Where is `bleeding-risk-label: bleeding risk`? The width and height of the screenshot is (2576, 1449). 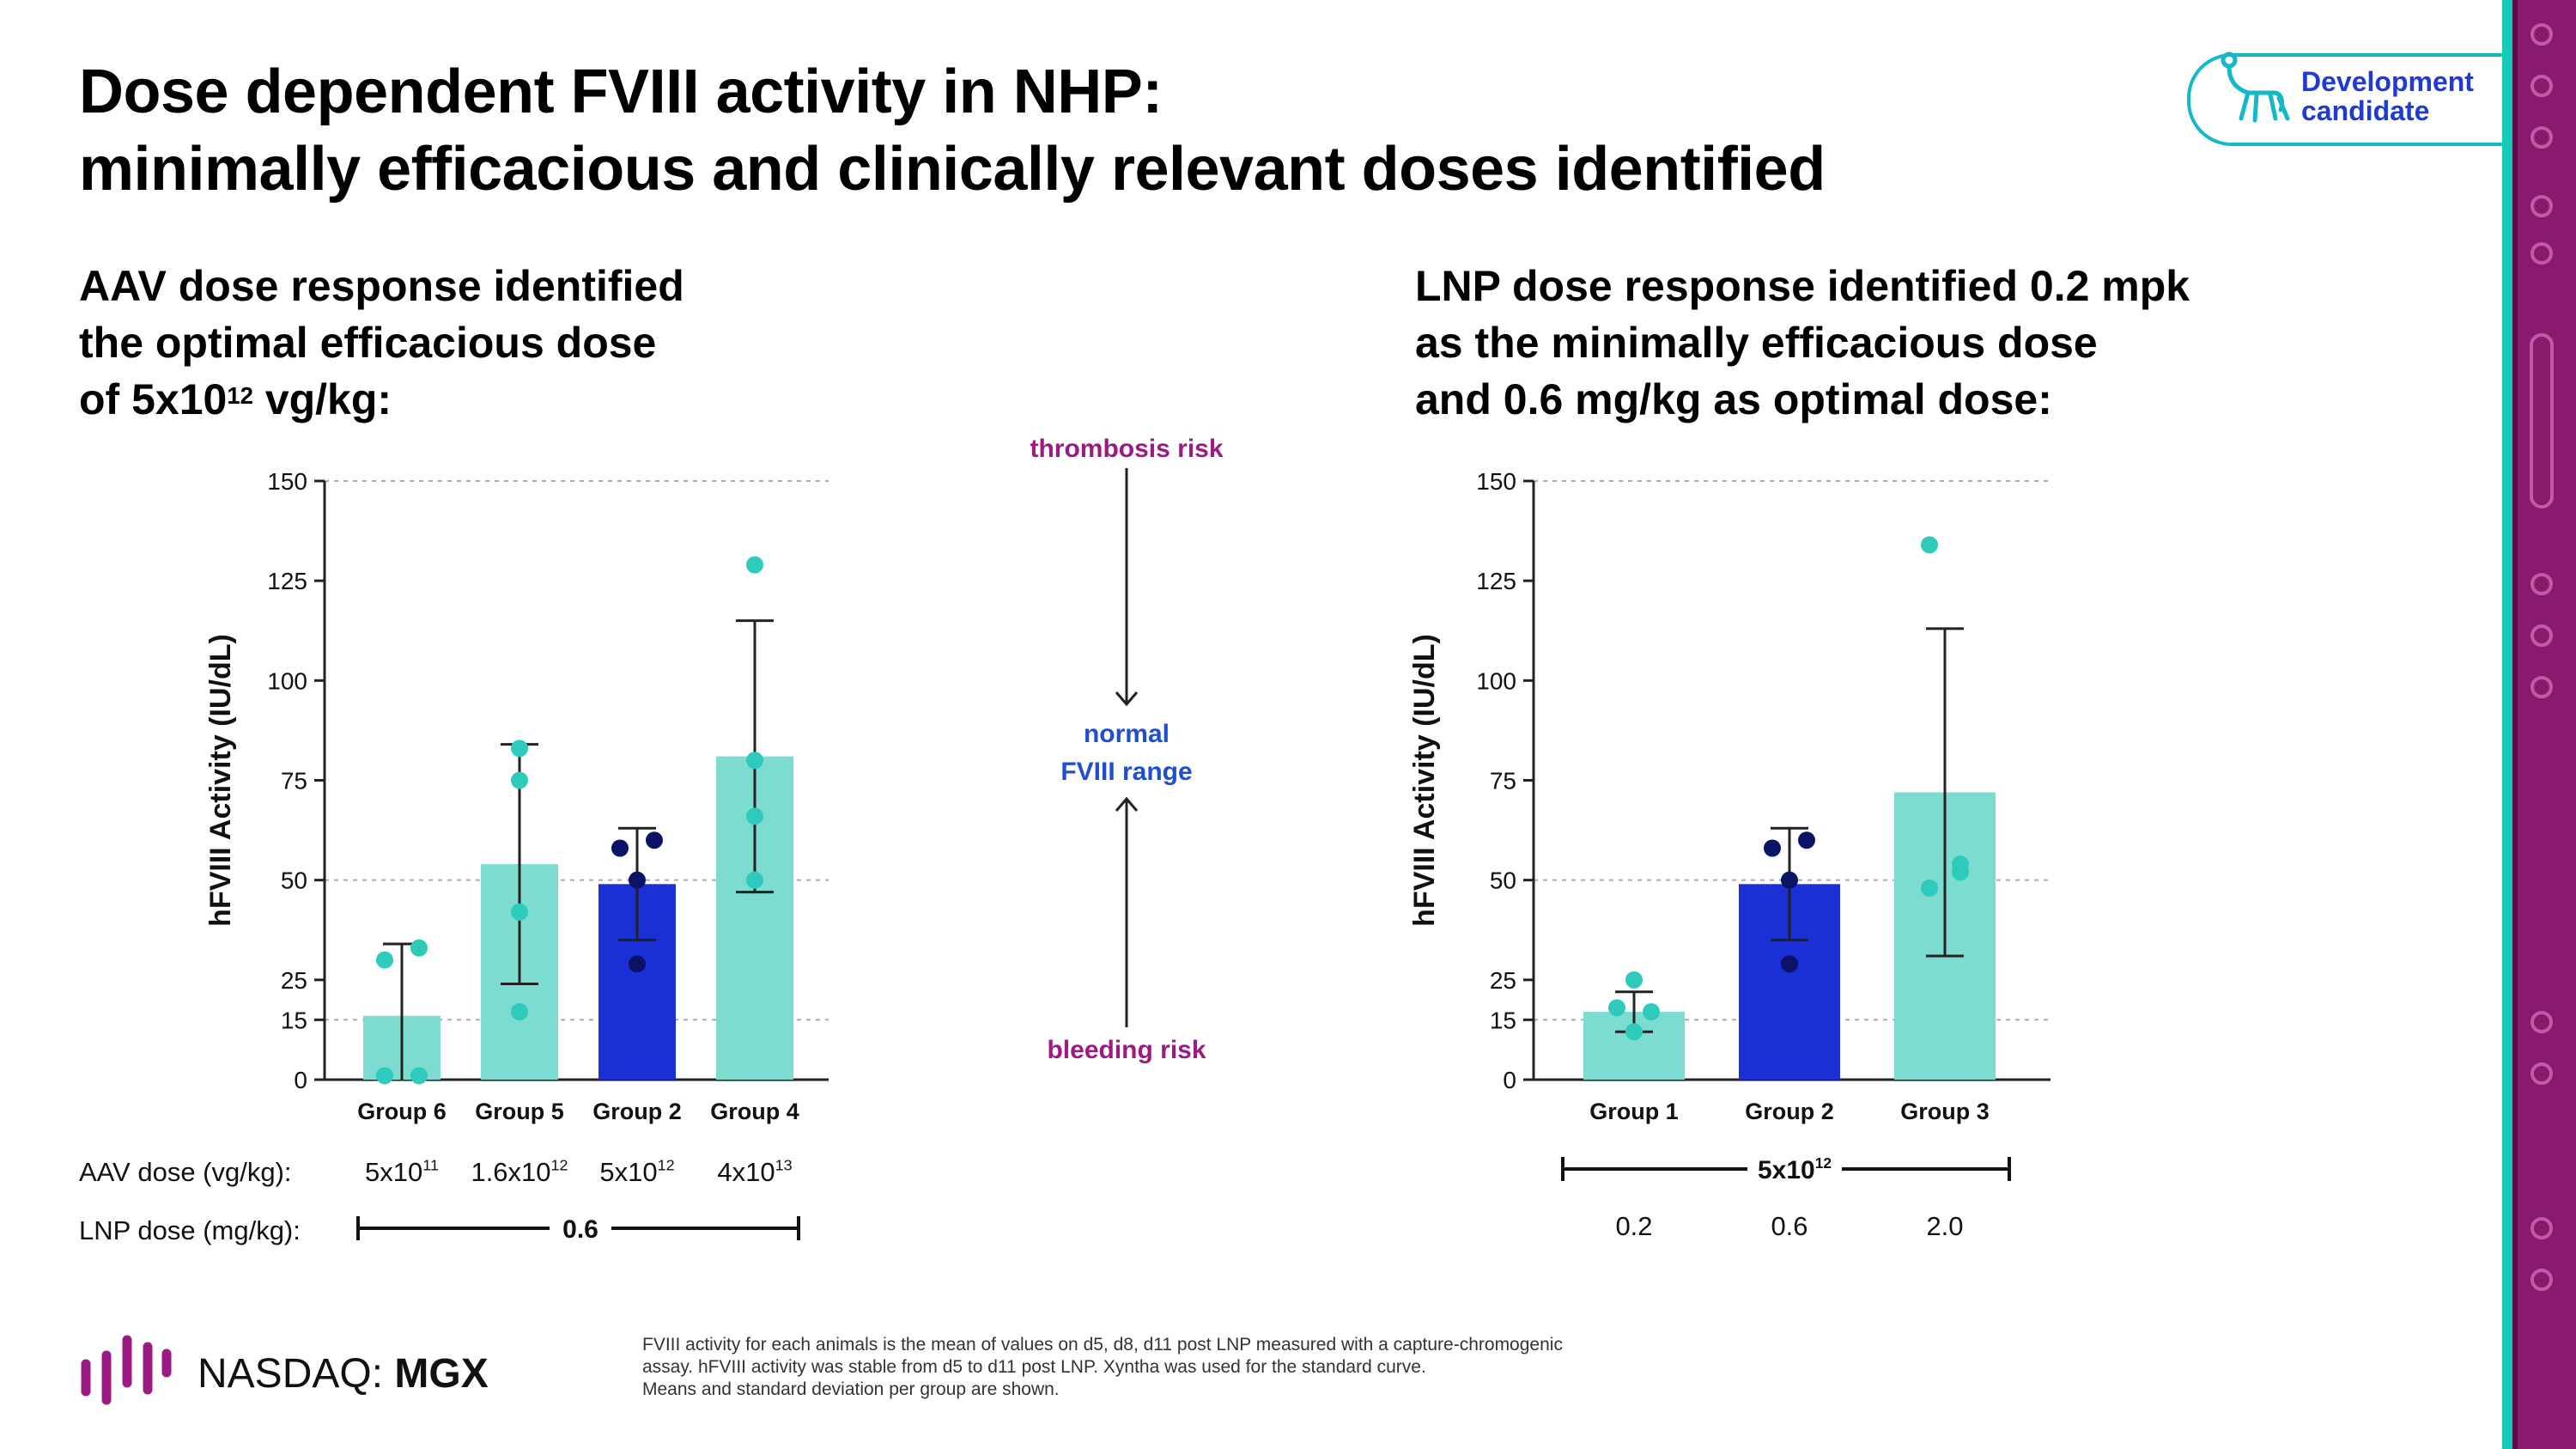
bleeding-risk-label: bleeding risk is located at coordinates (1126, 1050).